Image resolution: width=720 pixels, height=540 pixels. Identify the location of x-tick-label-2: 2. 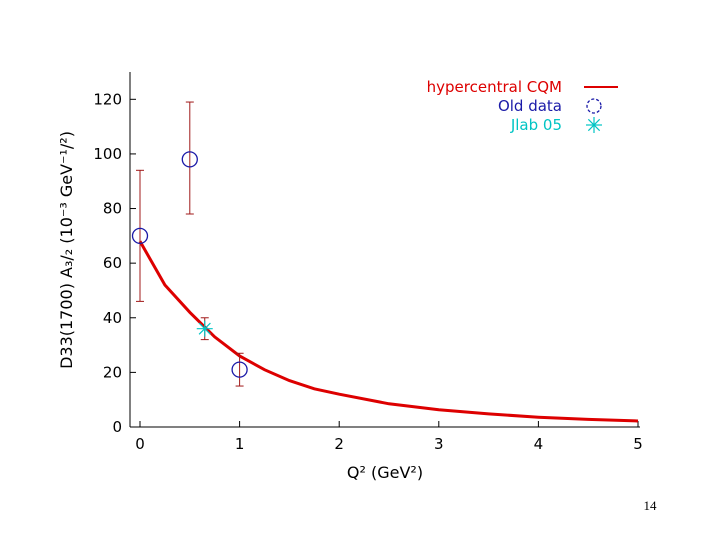
(339, 444).